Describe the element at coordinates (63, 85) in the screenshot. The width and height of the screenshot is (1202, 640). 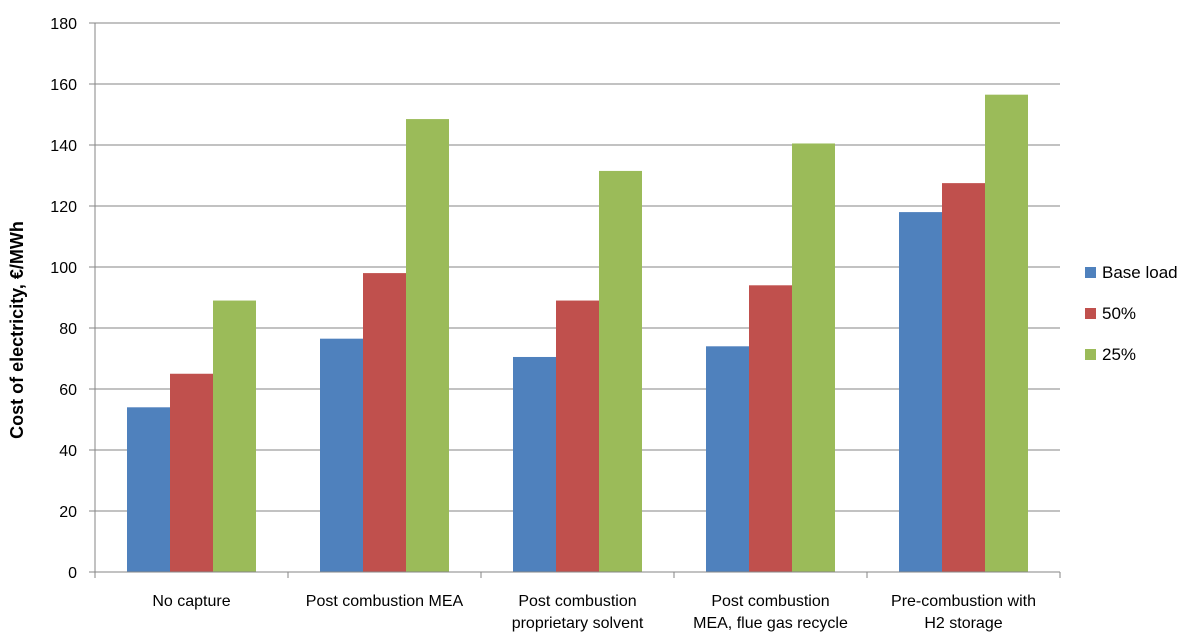
I see `y-tick-label: 160` at that location.